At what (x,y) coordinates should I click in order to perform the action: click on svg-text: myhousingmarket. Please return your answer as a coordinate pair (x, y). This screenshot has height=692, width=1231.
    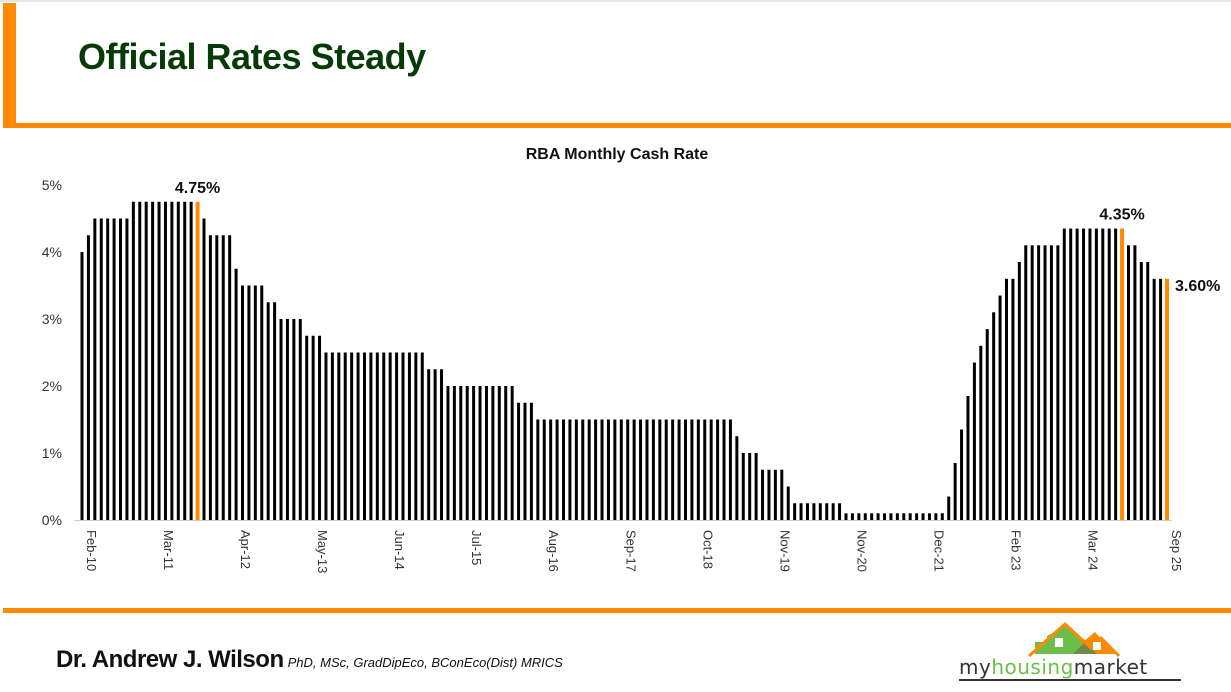
    Looking at the image, I should click on (1053, 667).